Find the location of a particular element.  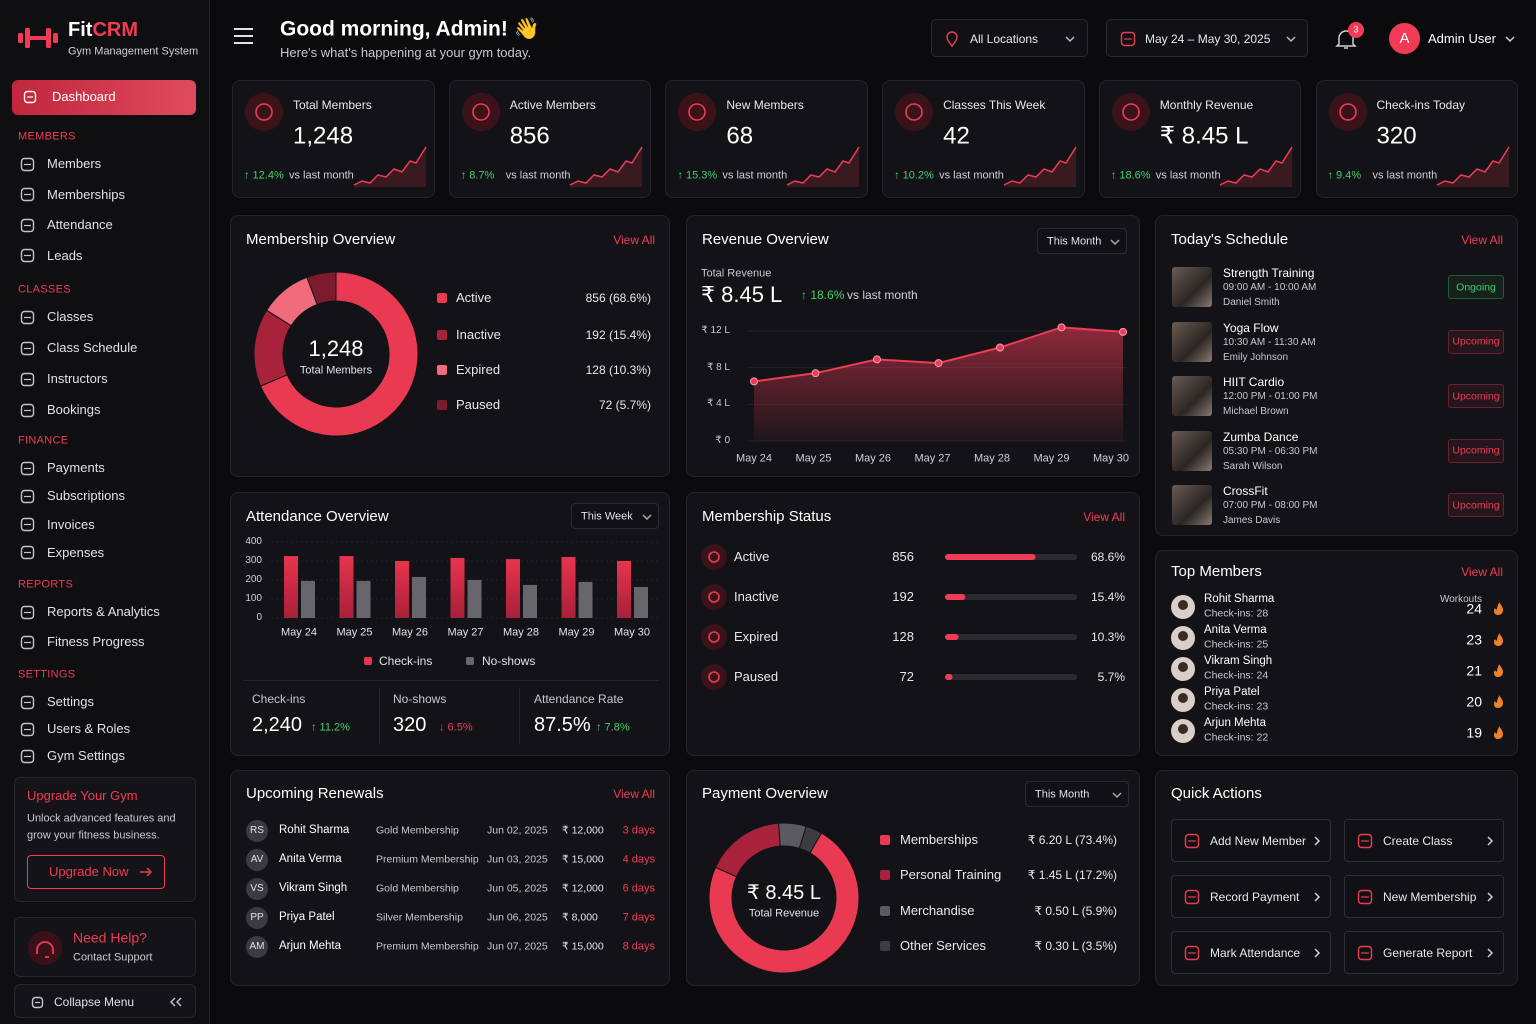

nav-item: Gym Settings is located at coordinates (104, 756).